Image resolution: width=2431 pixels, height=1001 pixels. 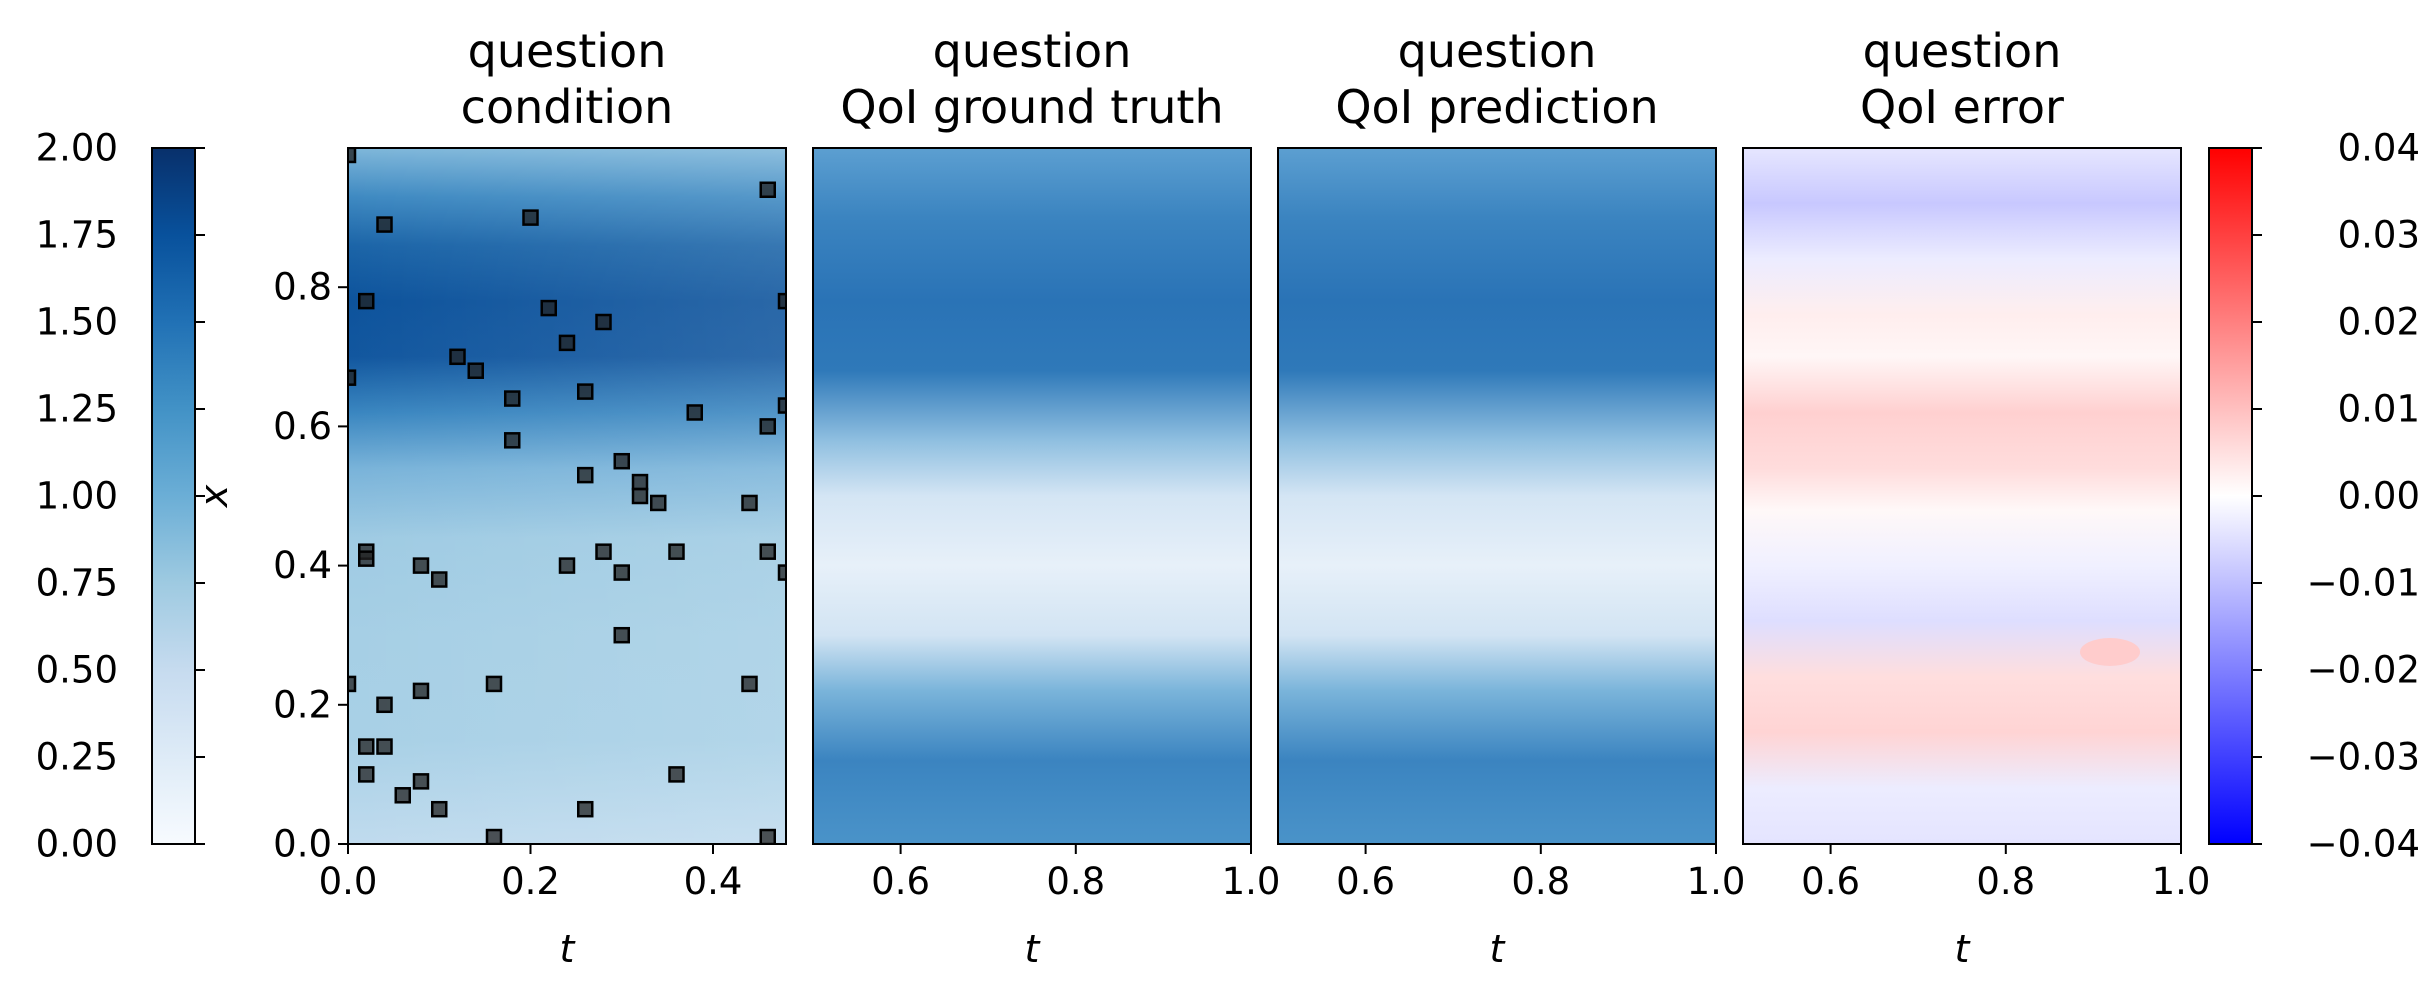 What do you see at coordinates (567, 107) in the screenshot?
I see `panel-title-line2: condition` at bounding box center [567, 107].